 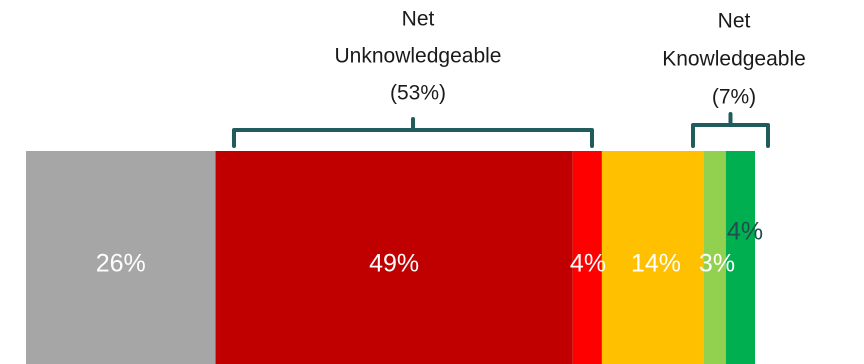 I want to click on net-label-2-line-1: Net, so click(x=734, y=21).